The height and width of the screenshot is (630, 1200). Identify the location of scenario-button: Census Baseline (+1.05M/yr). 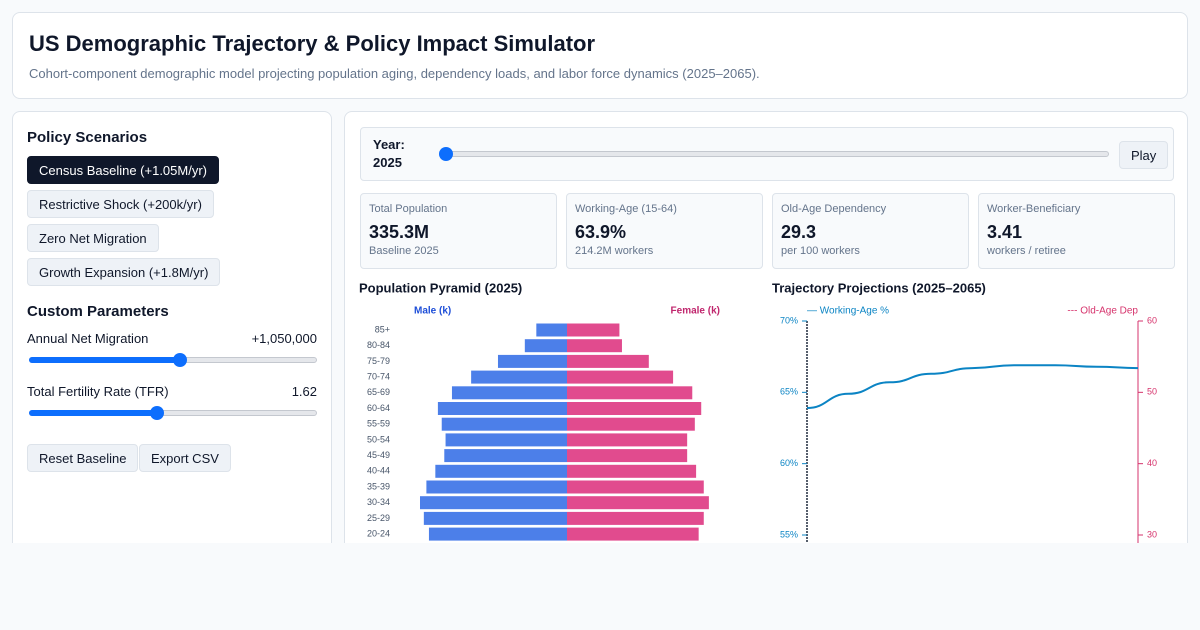
(123, 170).